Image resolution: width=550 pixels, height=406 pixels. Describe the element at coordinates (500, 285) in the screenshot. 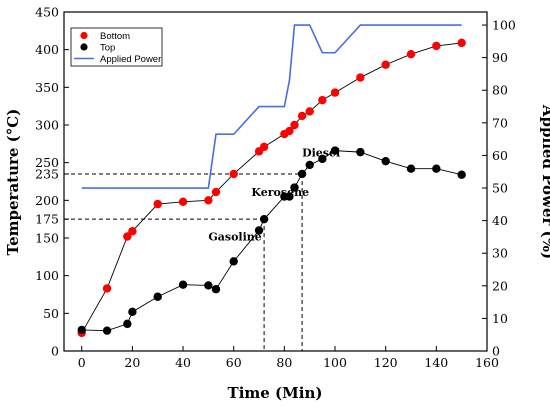

I see `y-right-tick-label-2: 20` at that location.